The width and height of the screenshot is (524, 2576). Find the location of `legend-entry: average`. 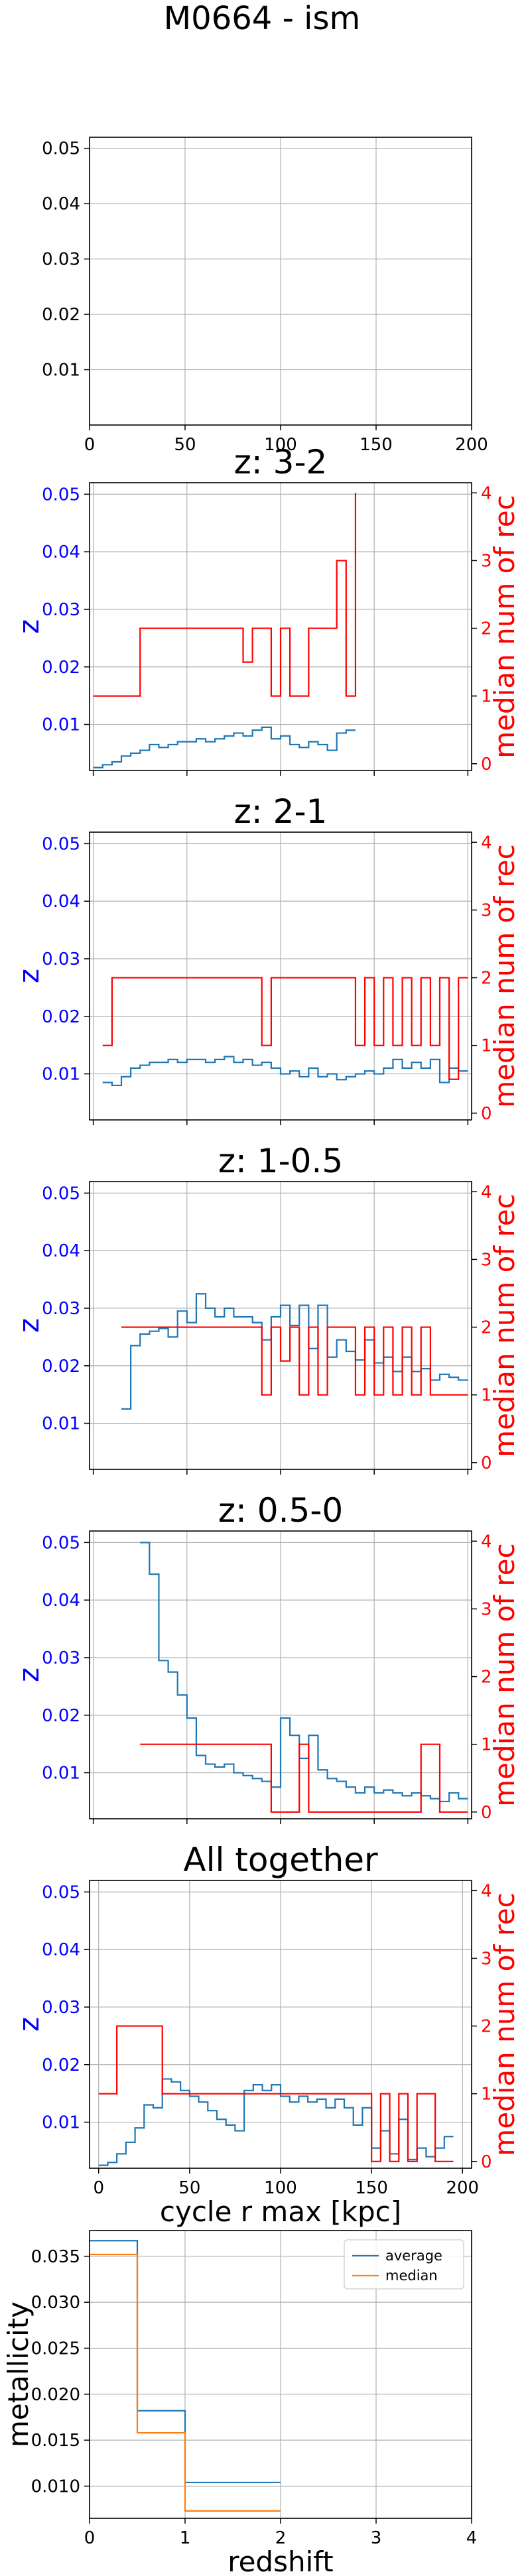

legend-entry: average is located at coordinates (413, 2256).